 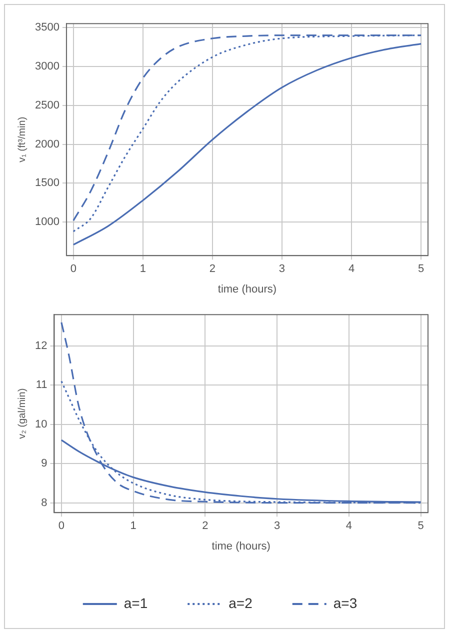 I want to click on y-tick-label: 1000, so click(x=47, y=222).